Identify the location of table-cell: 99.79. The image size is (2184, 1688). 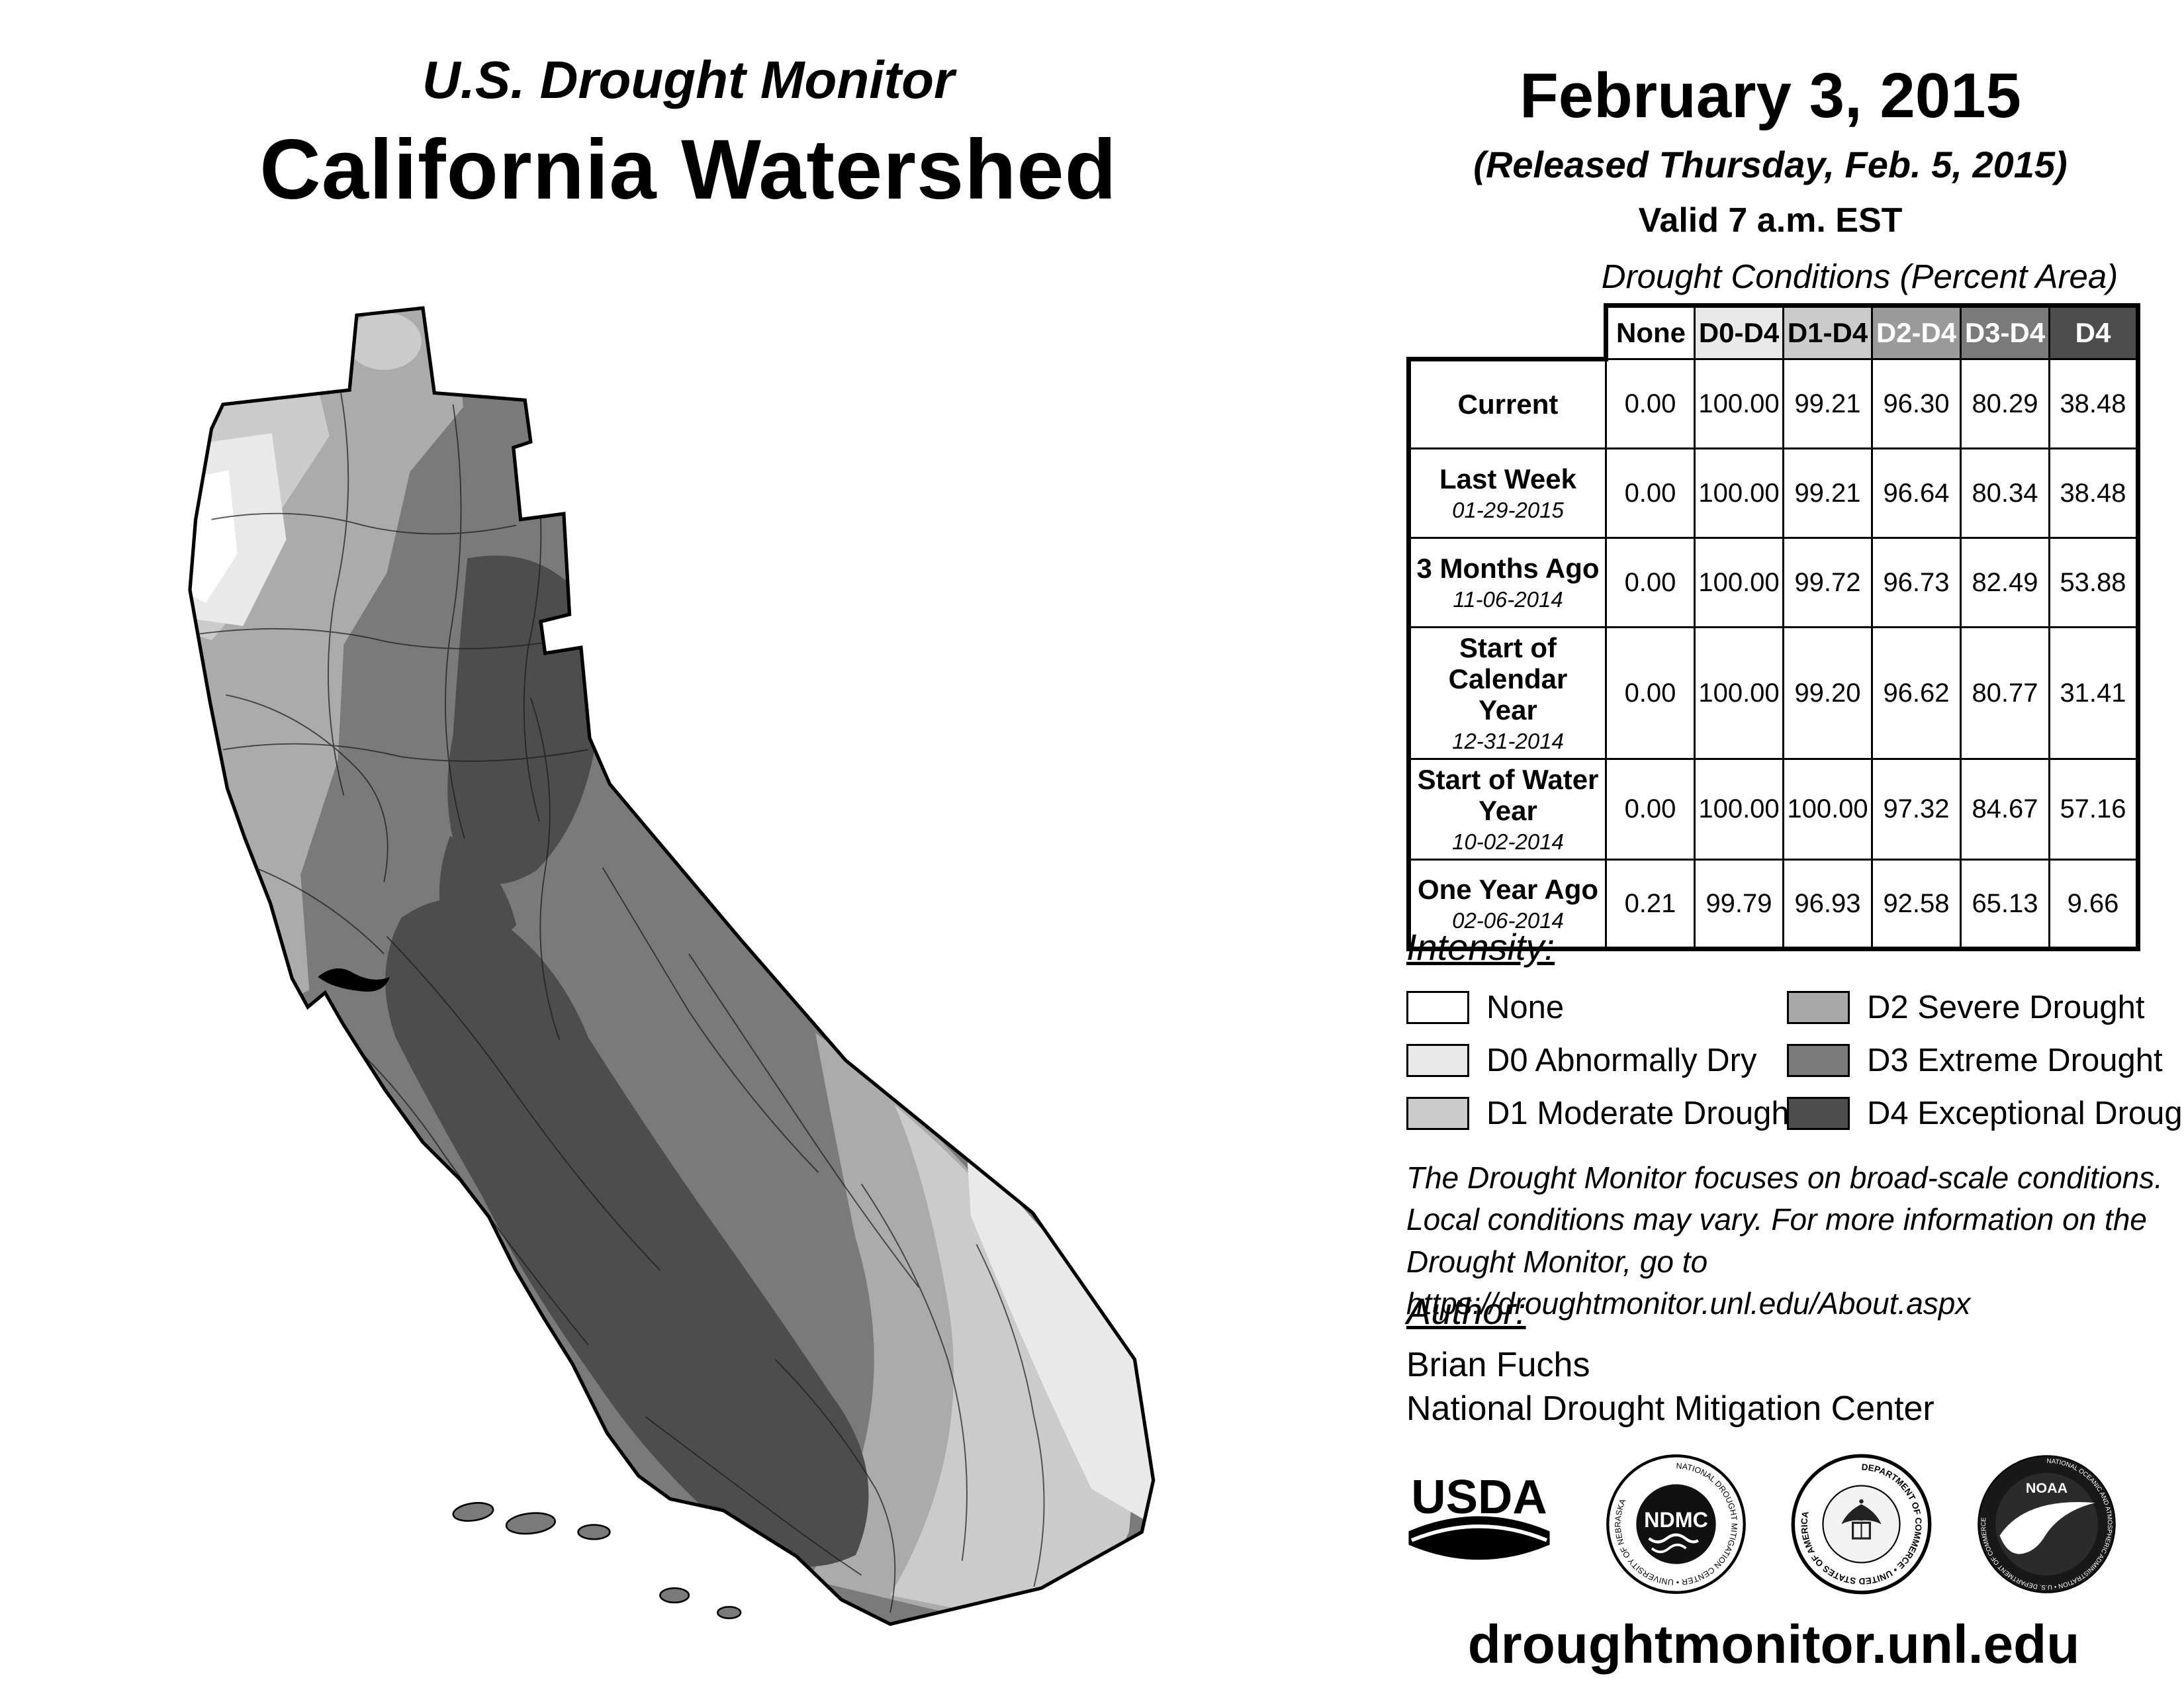
(1739, 905).